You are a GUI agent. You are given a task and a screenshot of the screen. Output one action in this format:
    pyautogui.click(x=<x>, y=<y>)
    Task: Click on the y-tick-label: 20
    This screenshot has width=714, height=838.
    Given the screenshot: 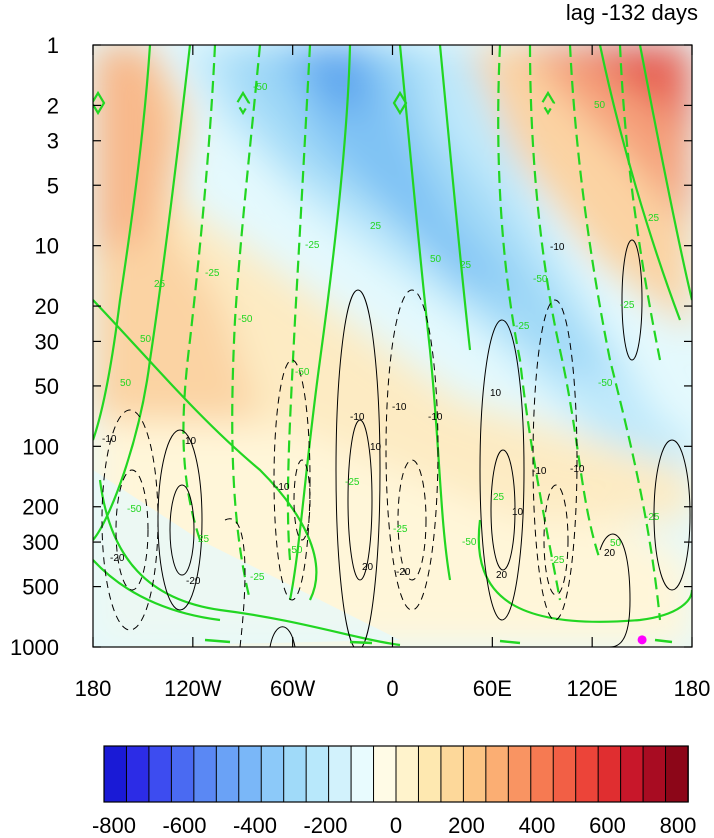 What is the action you would take?
    pyautogui.click(x=47, y=306)
    